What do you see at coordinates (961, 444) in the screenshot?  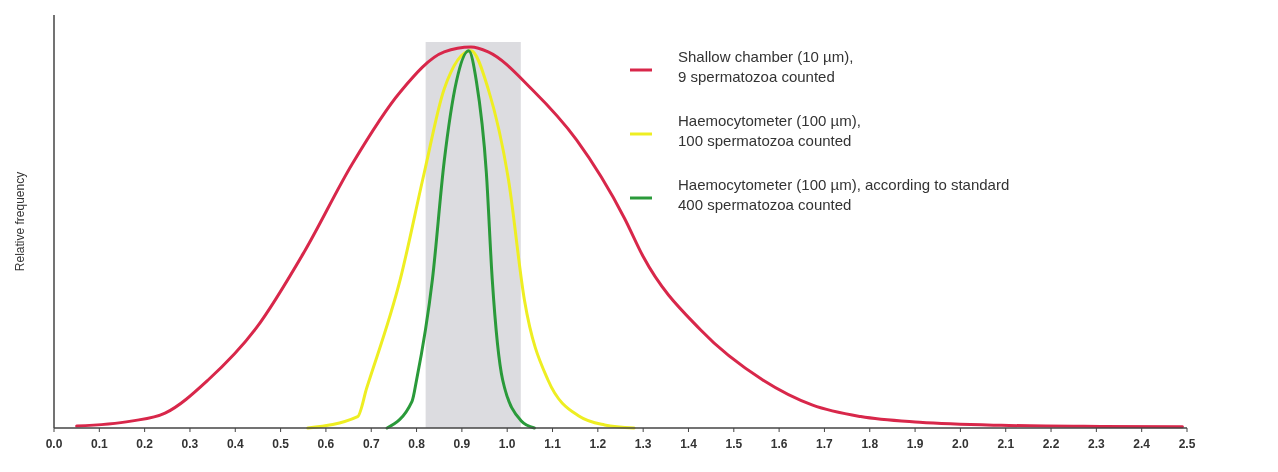 I see `x-tick-label: 2.0` at bounding box center [961, 444].